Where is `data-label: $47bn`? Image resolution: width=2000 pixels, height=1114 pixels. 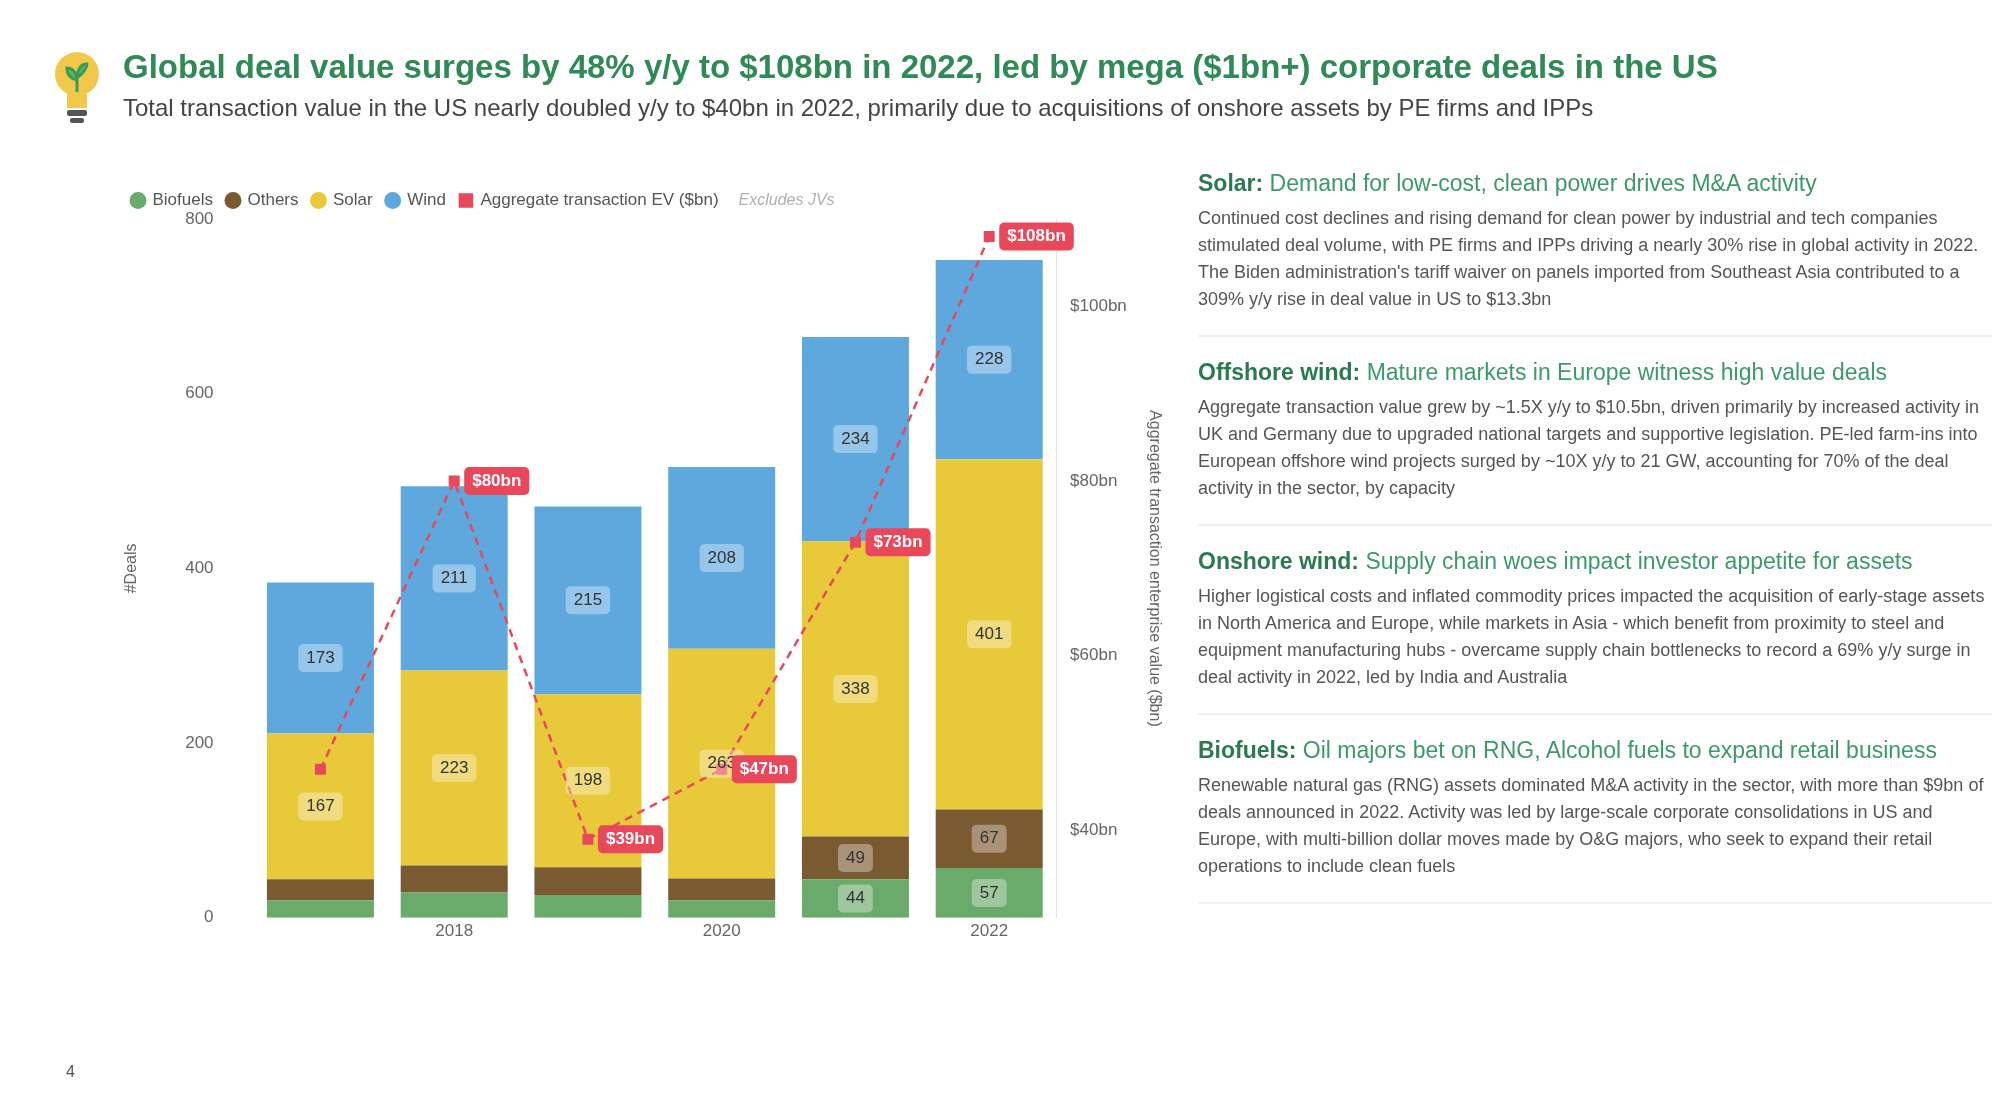
data-label: $47bn is located at coordinates (764, 768).